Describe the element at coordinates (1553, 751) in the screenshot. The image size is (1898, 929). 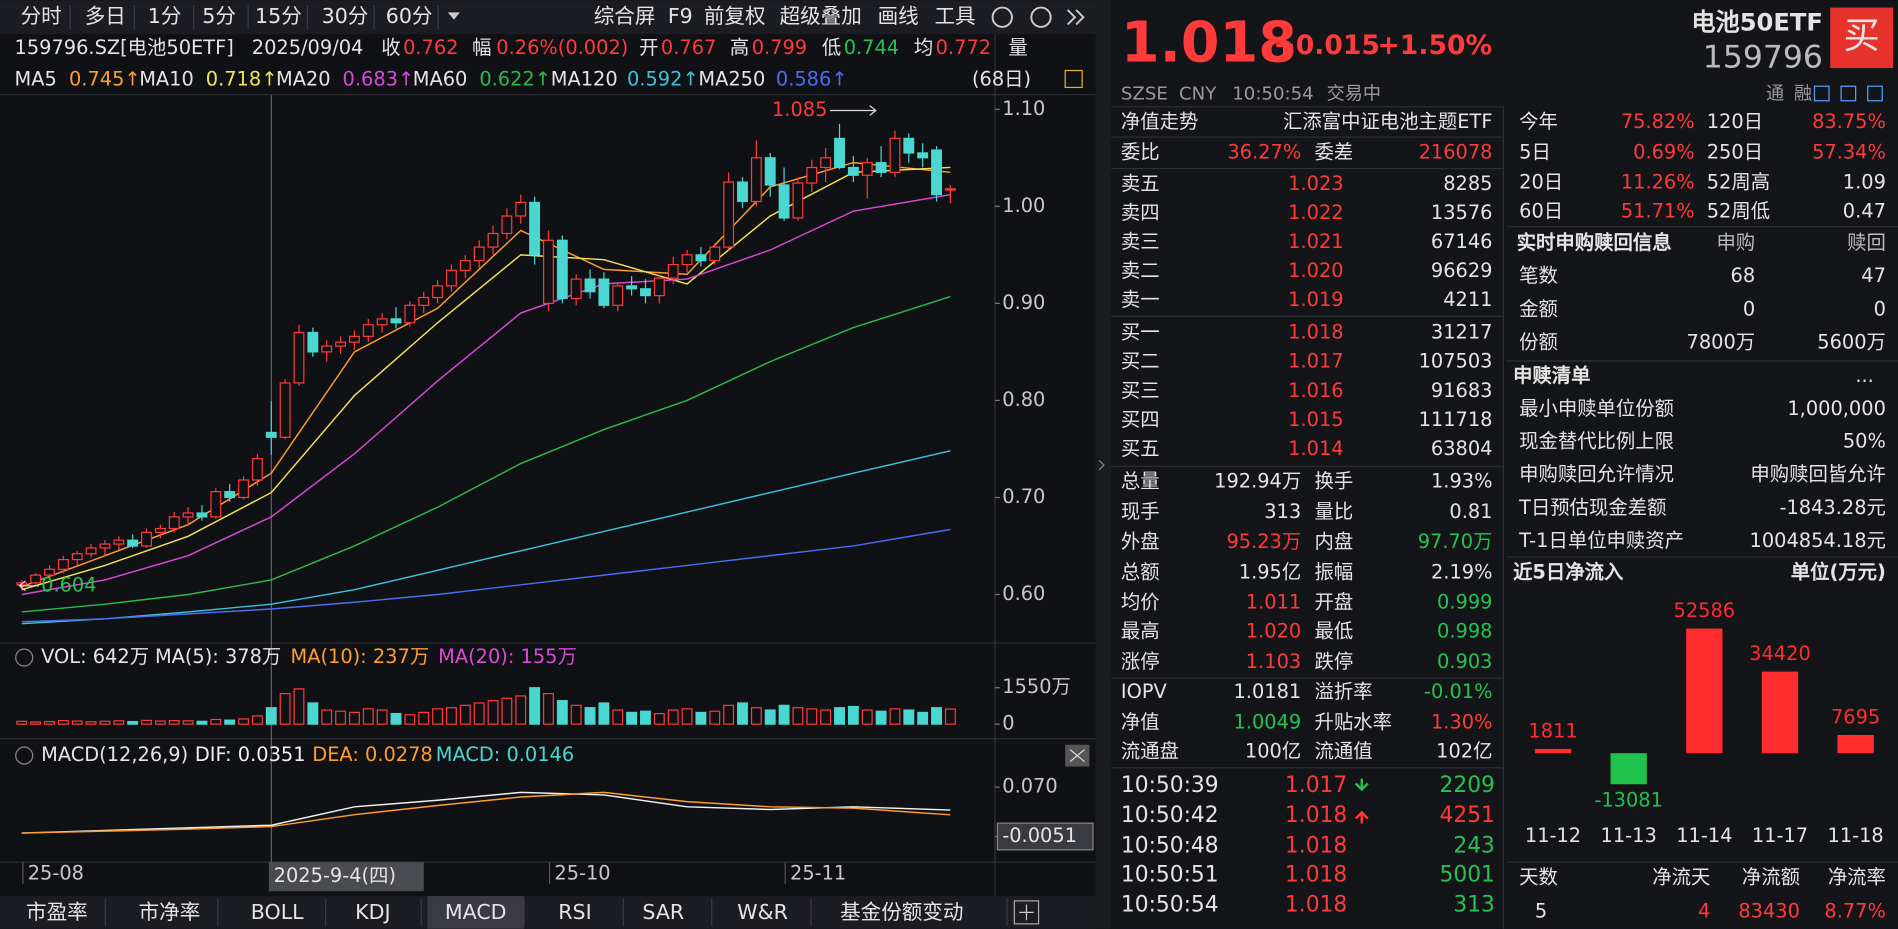
I see `bar` at that location.